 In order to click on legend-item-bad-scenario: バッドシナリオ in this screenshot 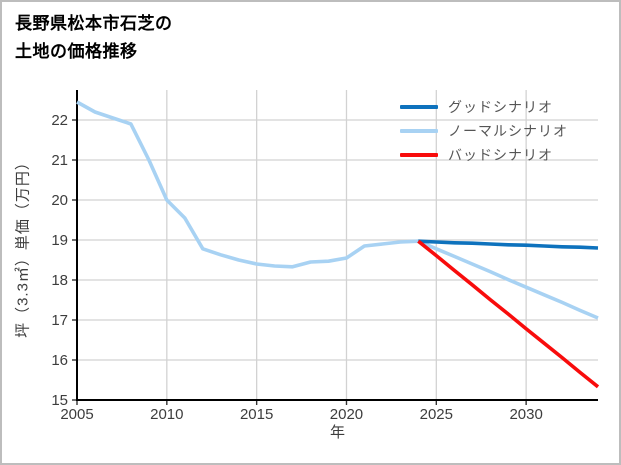, I will do `click(484, 155)`.